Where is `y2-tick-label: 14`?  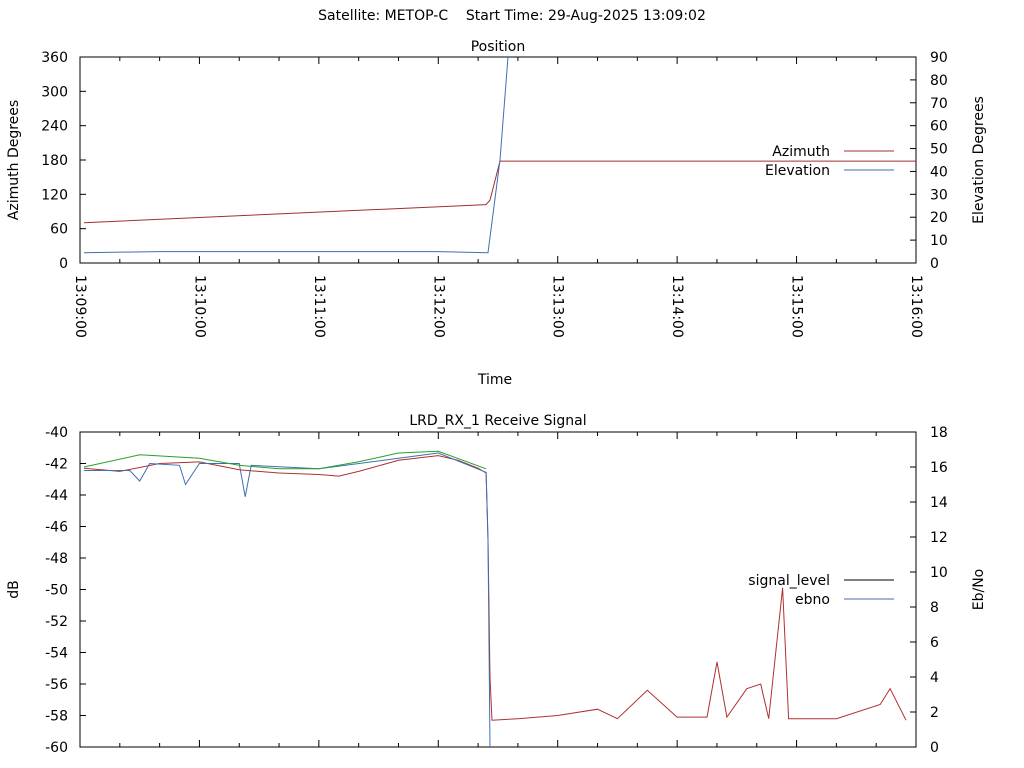 y2-tick-label: 14 is located at coordinates (939, 503).